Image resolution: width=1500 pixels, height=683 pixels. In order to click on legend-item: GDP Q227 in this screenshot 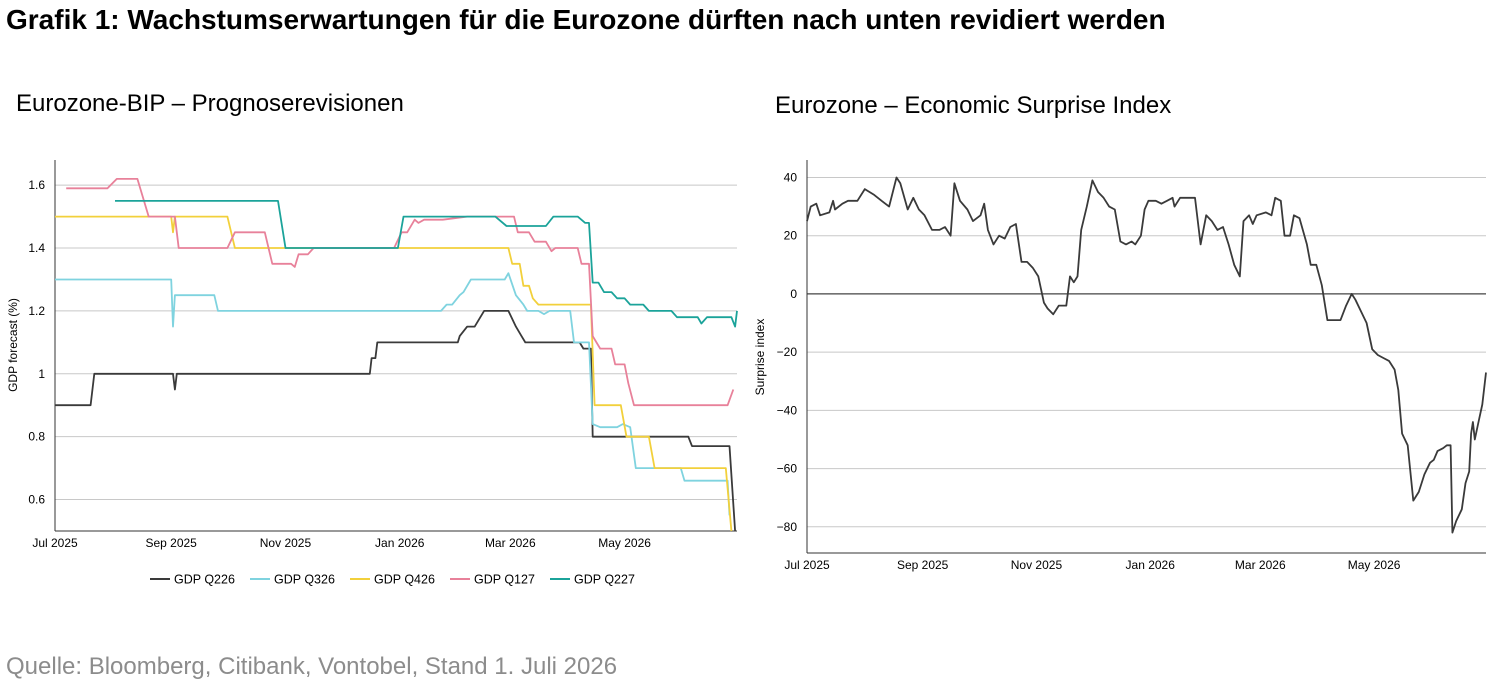, I will do `click(592, 580)`.